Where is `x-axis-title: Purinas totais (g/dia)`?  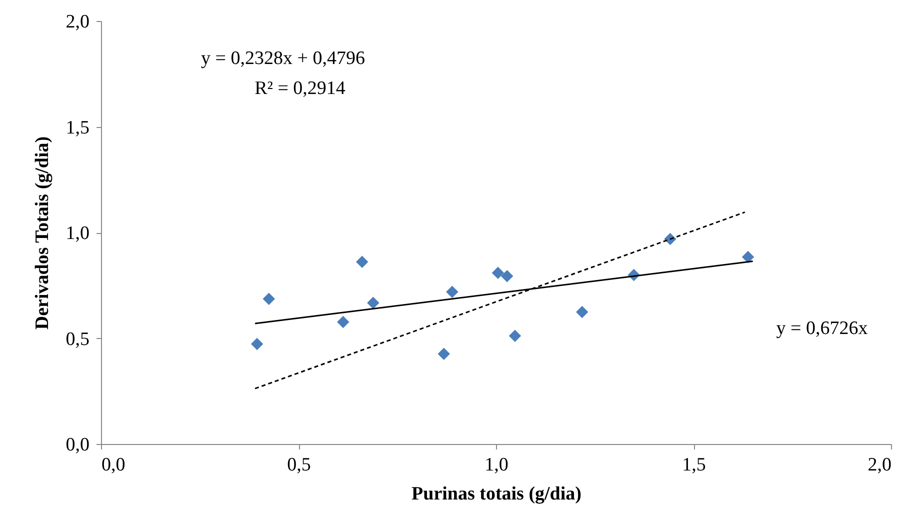 x-axis-title: Purinas totais (g/dia) is located at coordinates (497, 494).